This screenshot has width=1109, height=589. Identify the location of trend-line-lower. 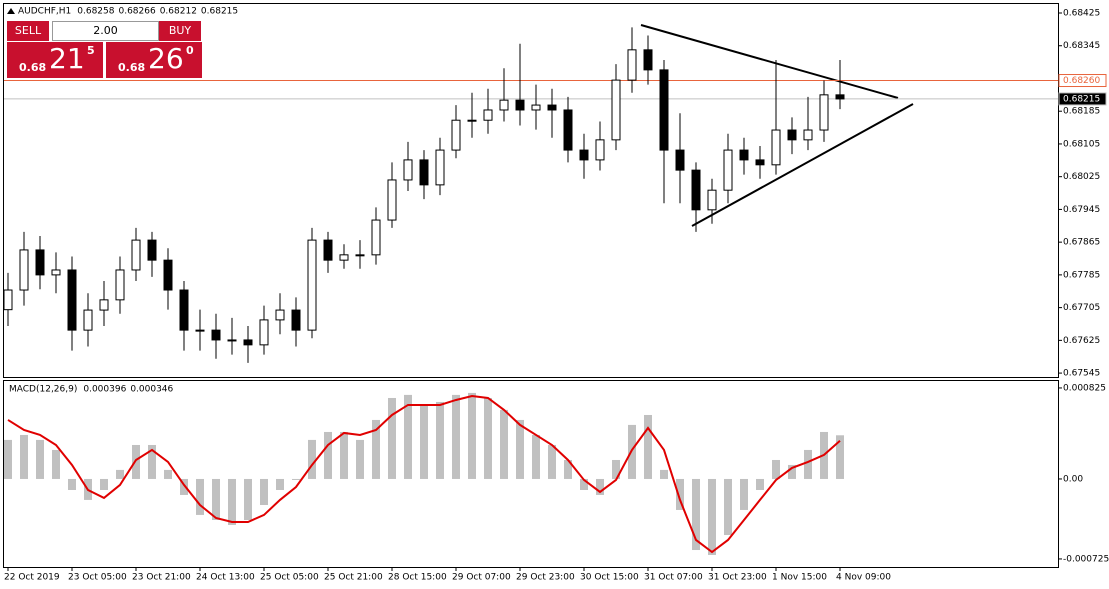
(802, 165).